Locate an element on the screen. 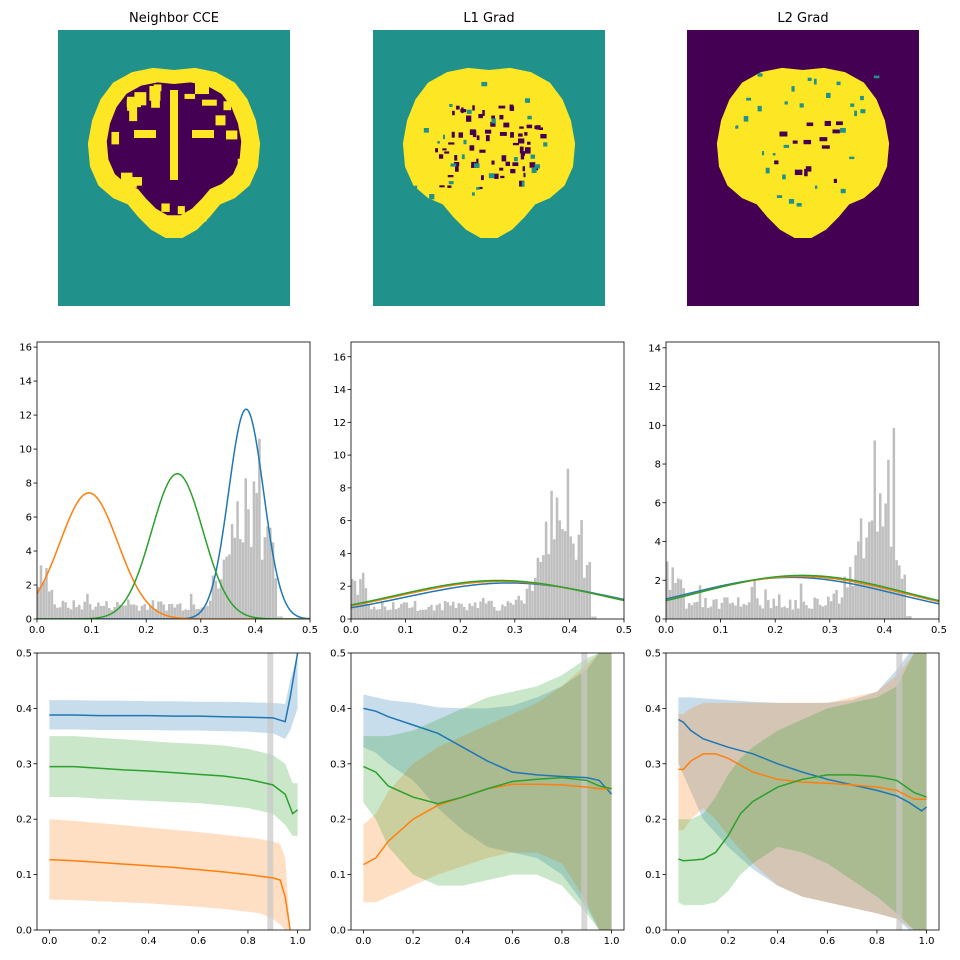 The width and height of the screenshot is (960, 960). x-tick-label: 1.0 is located at coordinates (927, 941).